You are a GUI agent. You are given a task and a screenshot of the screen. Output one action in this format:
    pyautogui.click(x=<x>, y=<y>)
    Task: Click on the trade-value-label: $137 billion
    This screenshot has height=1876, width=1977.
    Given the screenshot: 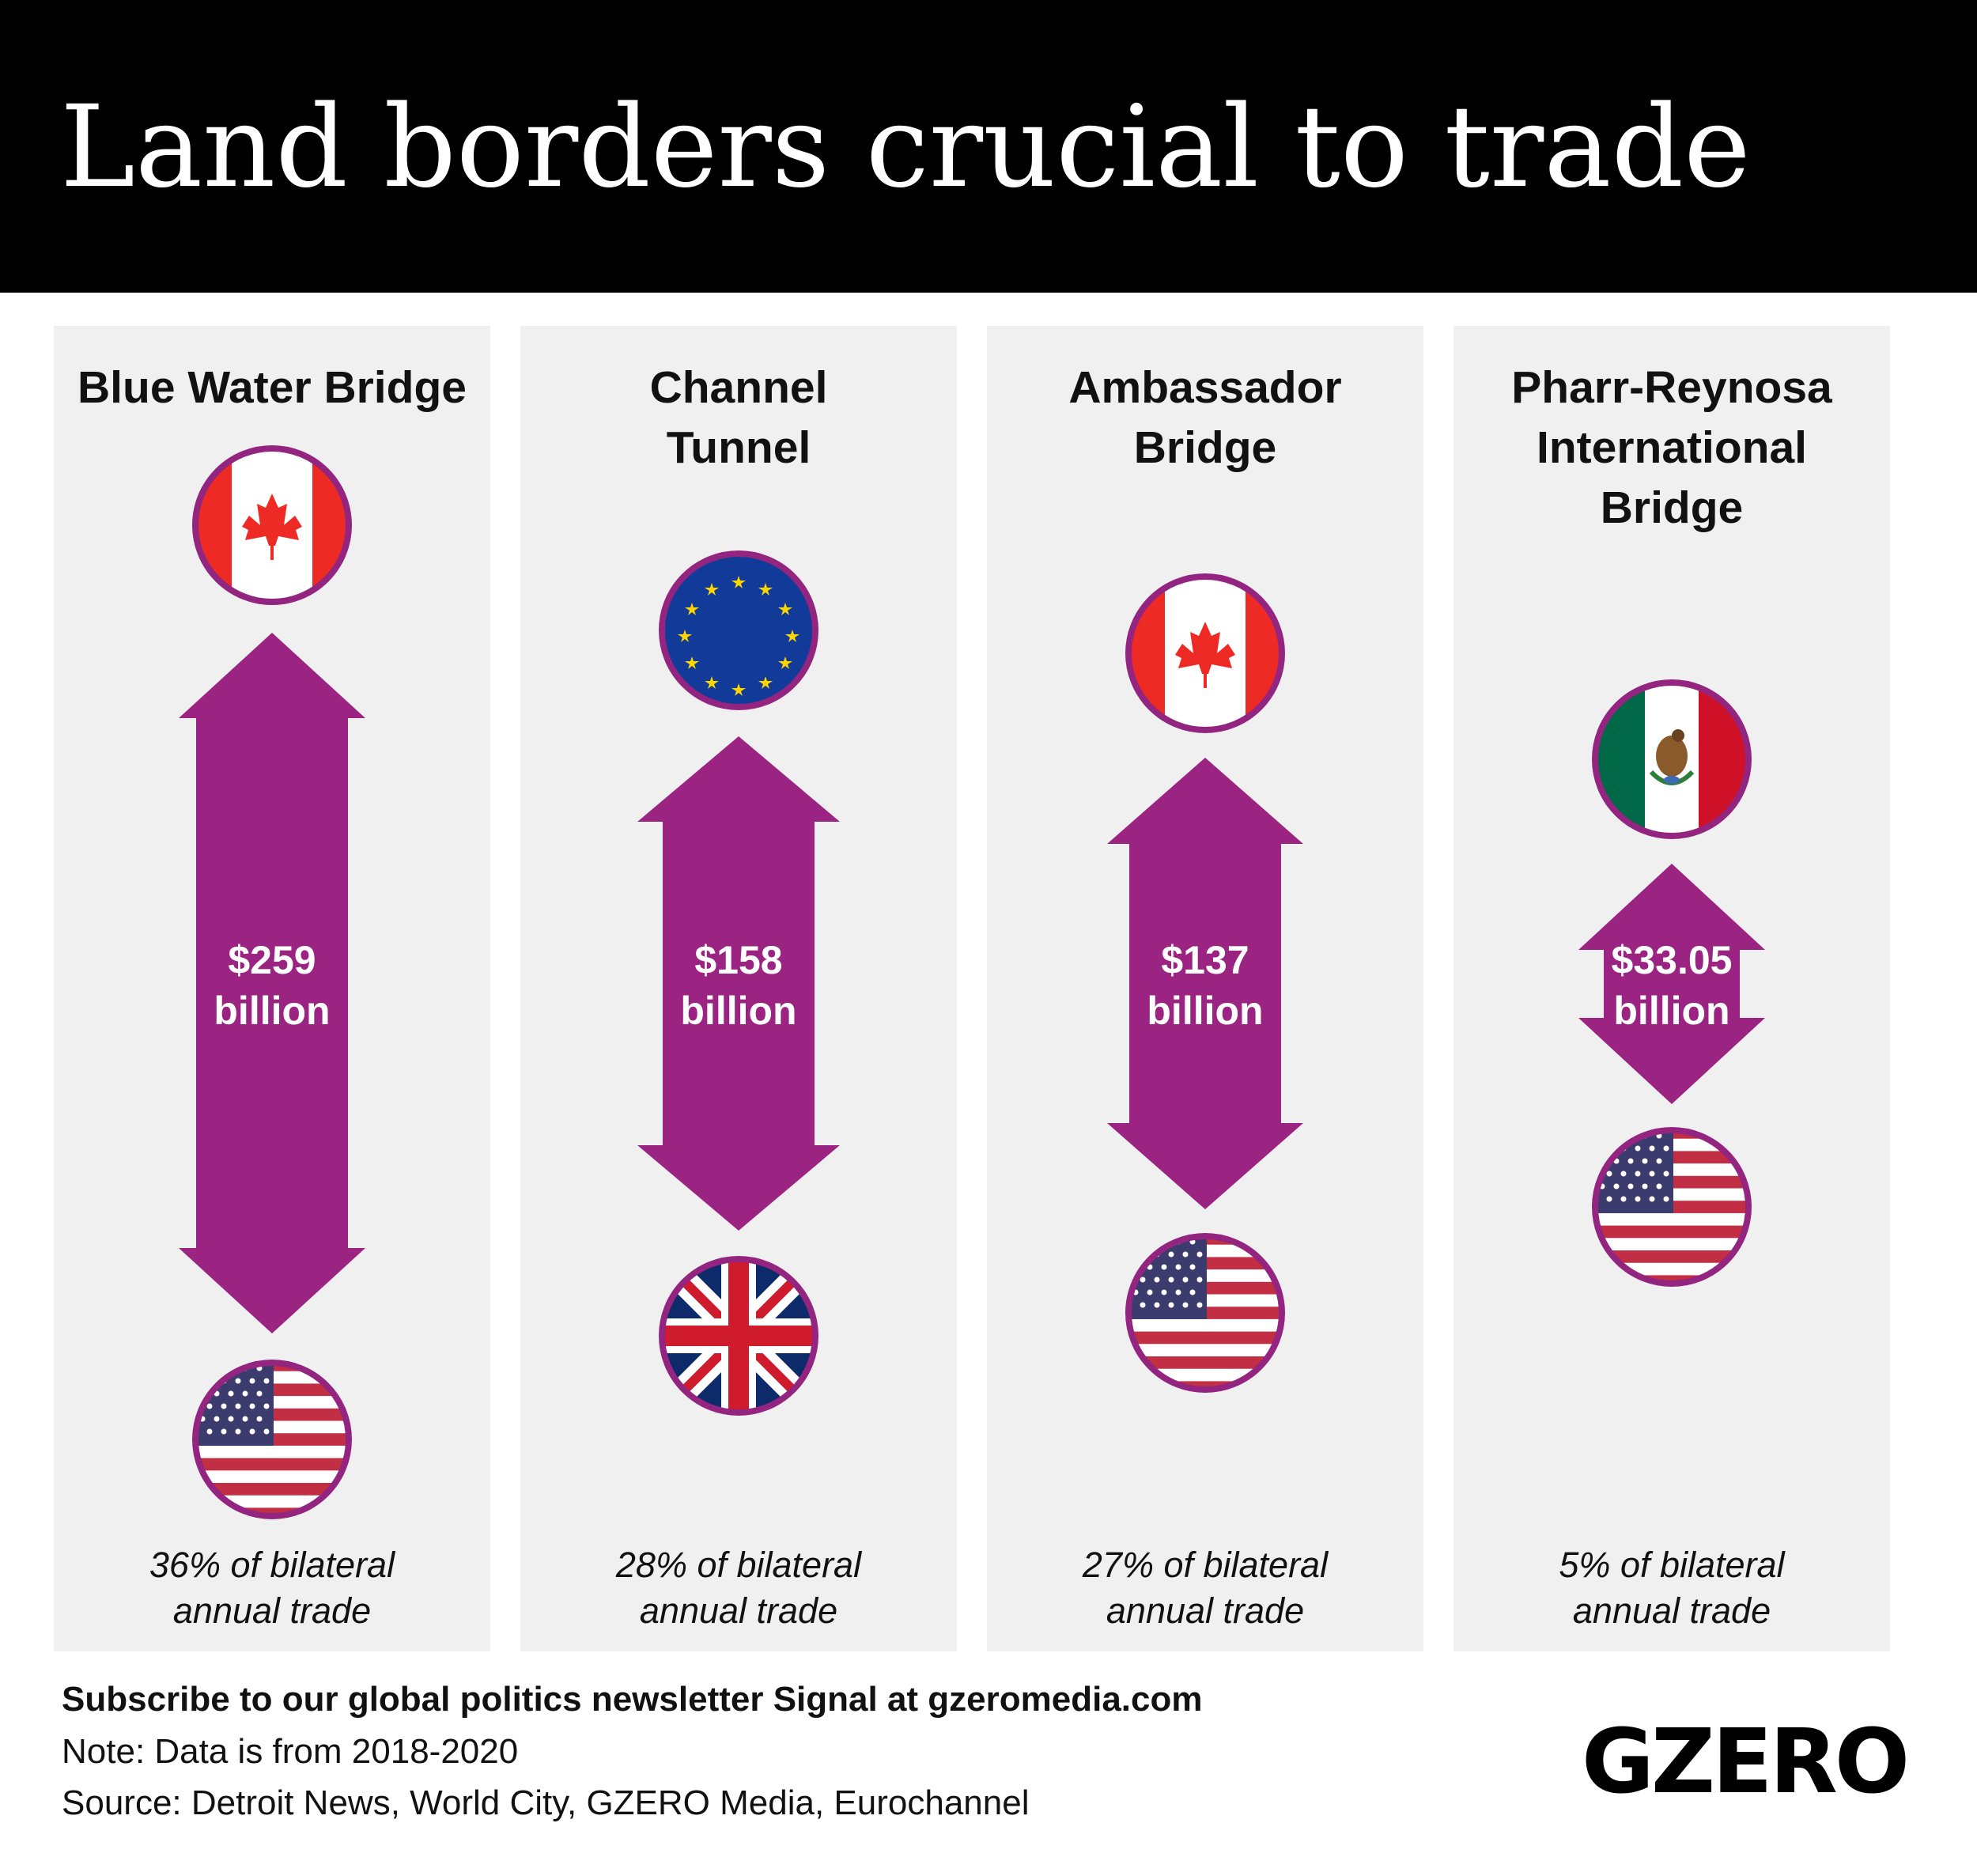 What is the action you would take?
    pyautogui.click(x=1205, y=986)
    